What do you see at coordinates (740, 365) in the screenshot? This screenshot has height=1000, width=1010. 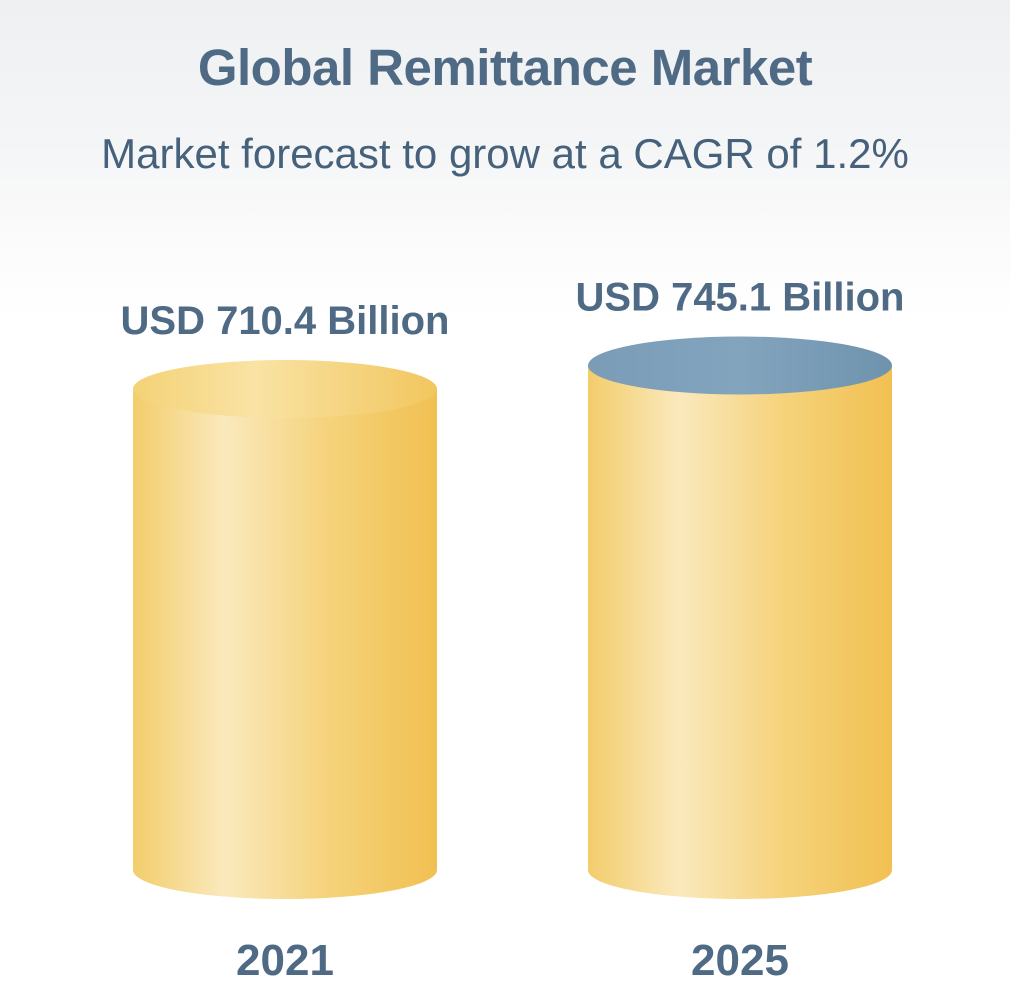 I see `growth-cap-2025` at bounding box center [740, 365].